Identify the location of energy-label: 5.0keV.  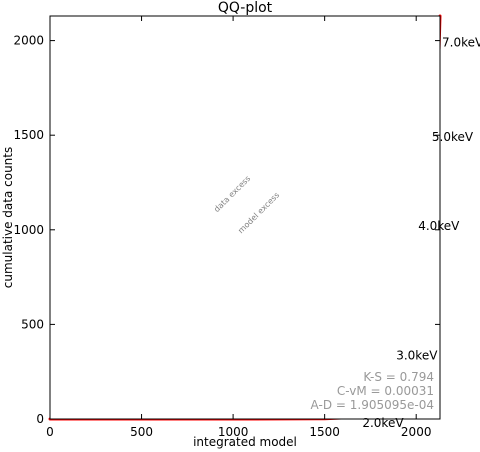
(453, 137).